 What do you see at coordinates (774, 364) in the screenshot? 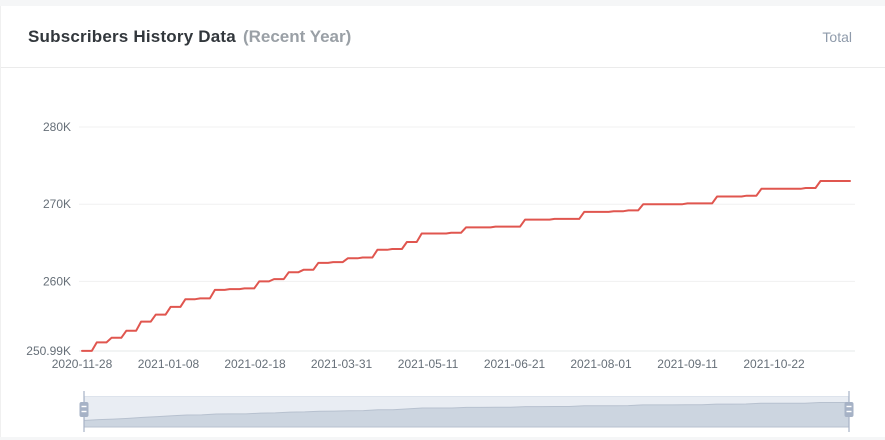
I see `x-axis-label: 2021-10-22` at bounding box center [774, 364].